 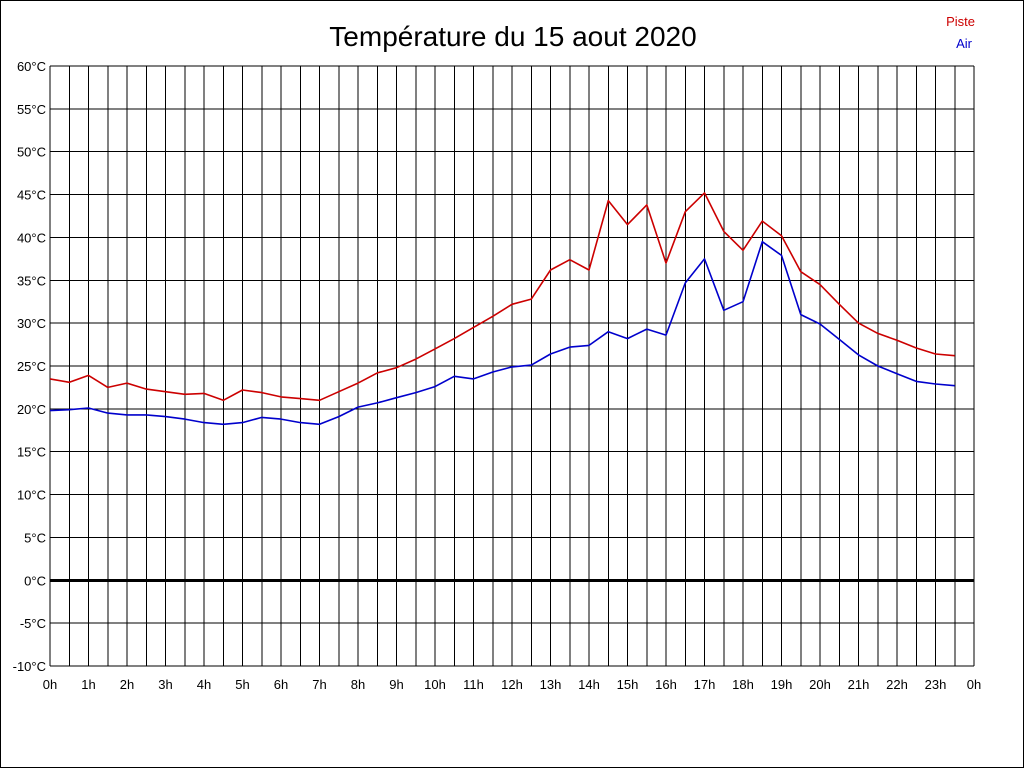 What do you see at coordinates (31, 237) in the screenshot?
I see `y-tick-label: 40°C` at bounding box center [31, 237].